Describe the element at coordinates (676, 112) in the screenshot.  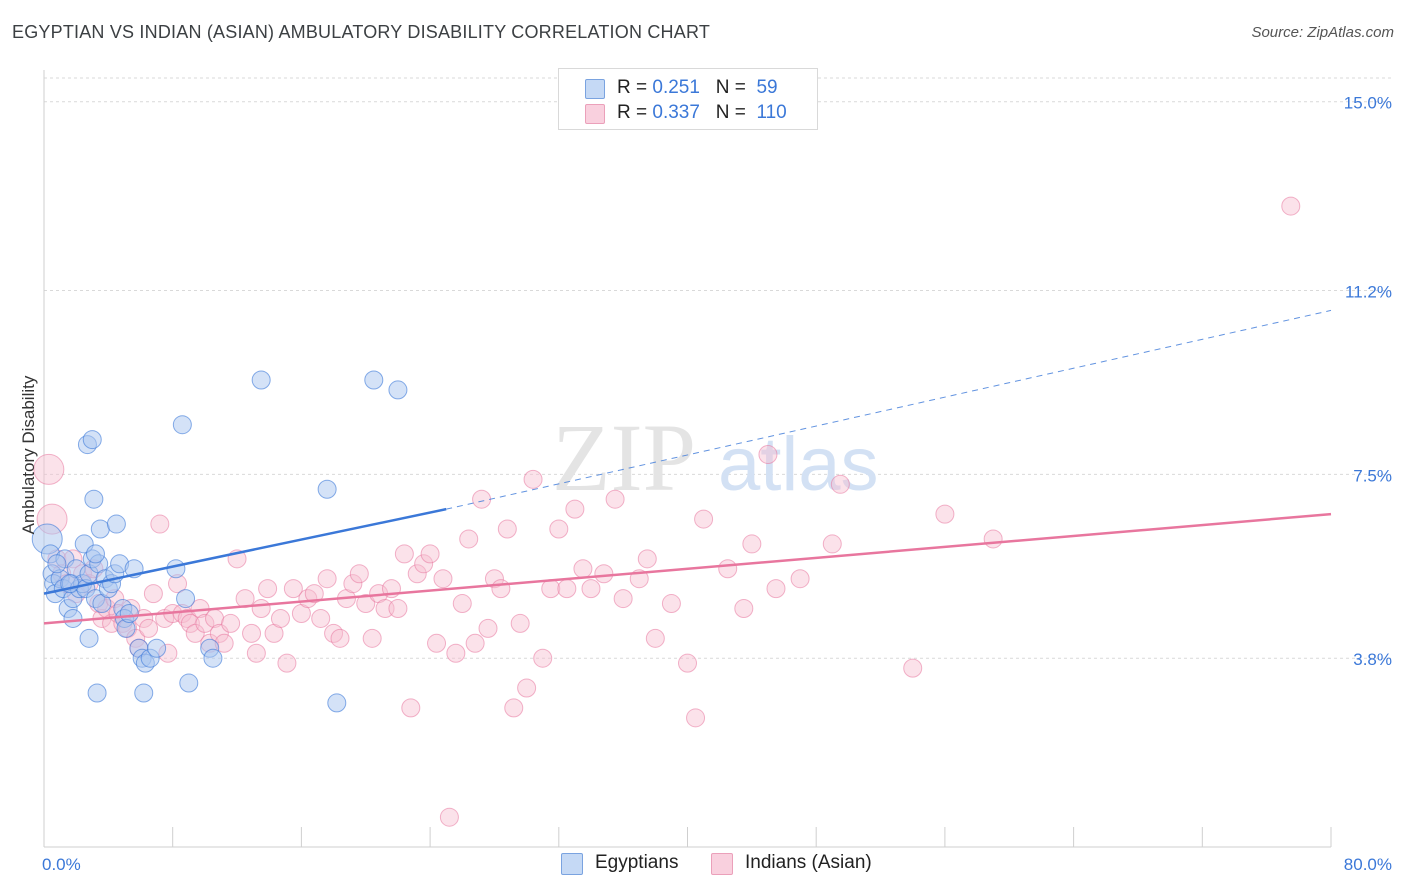
I see `legend-r-value: 0.337` at that location.